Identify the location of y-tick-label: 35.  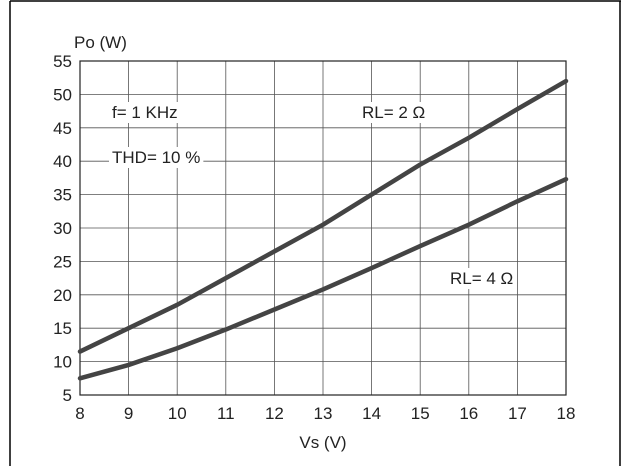
(62, 195).